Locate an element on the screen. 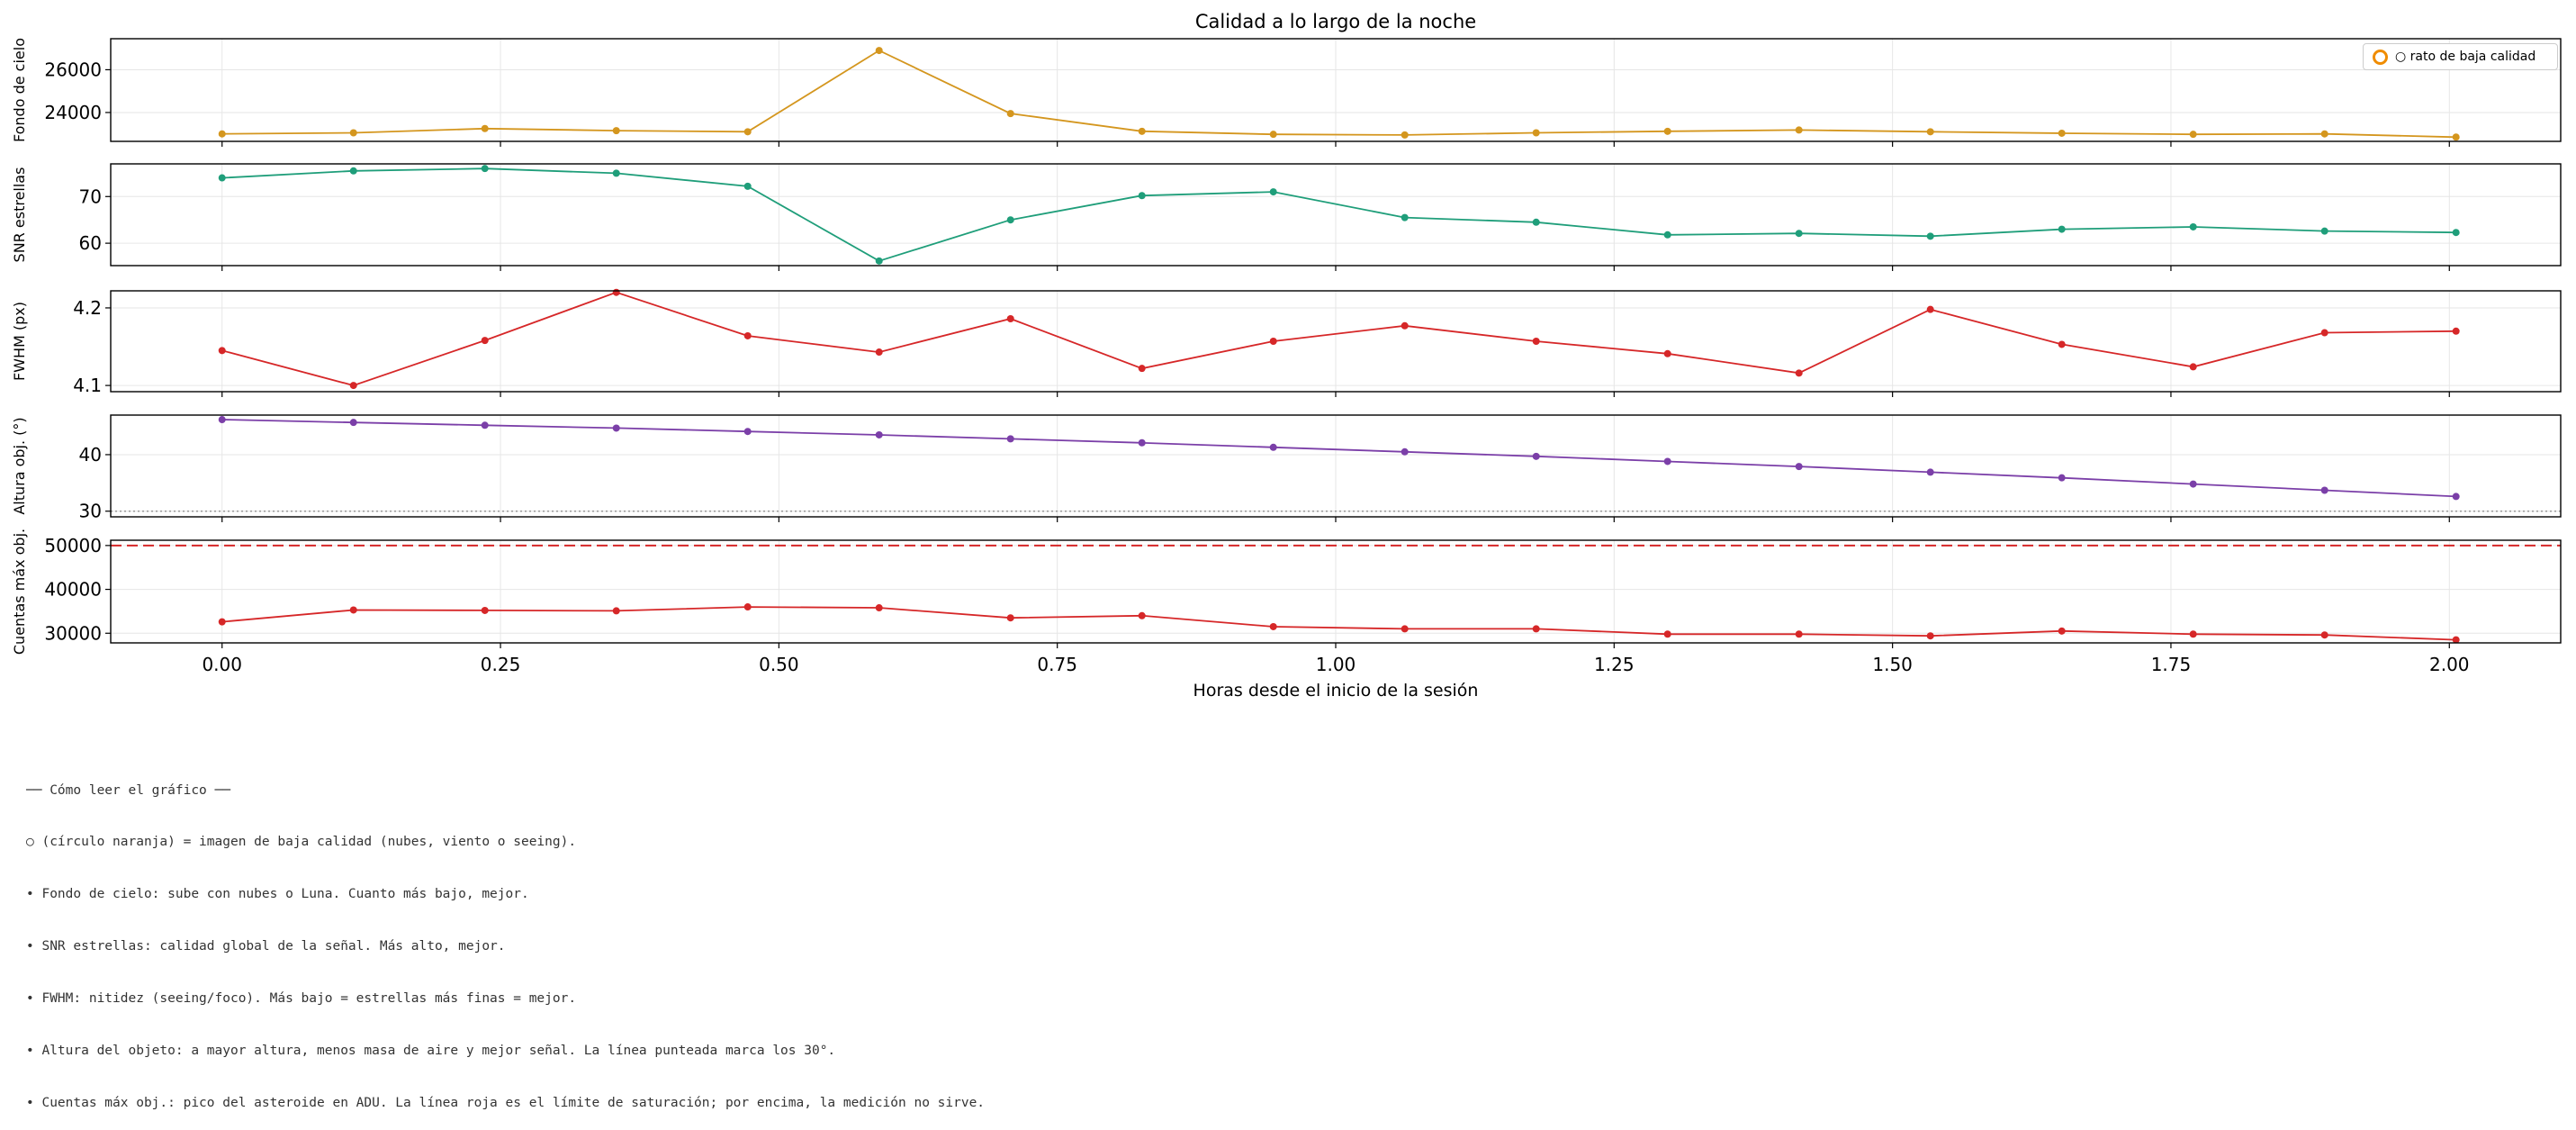 This screenshot has width=2576, height=1130. panel-1: 24000 26000 Fondo de cielo is located at coordinates (1286, 92).